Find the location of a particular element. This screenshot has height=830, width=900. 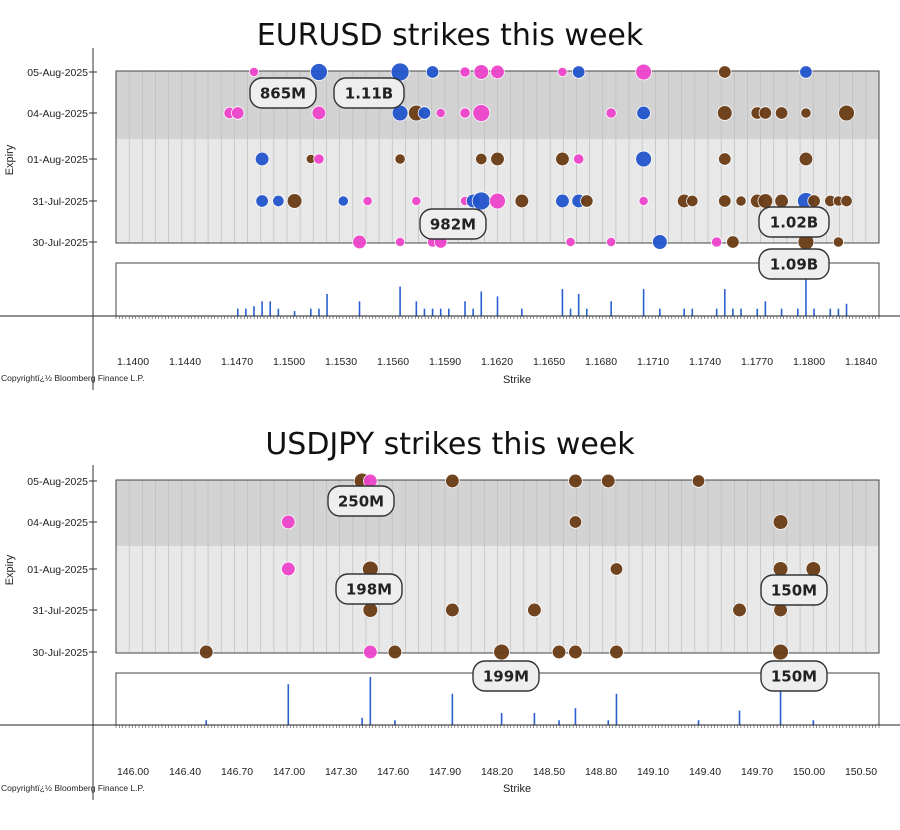

callout-label: 1.02B is located at coordinates (794, 223).